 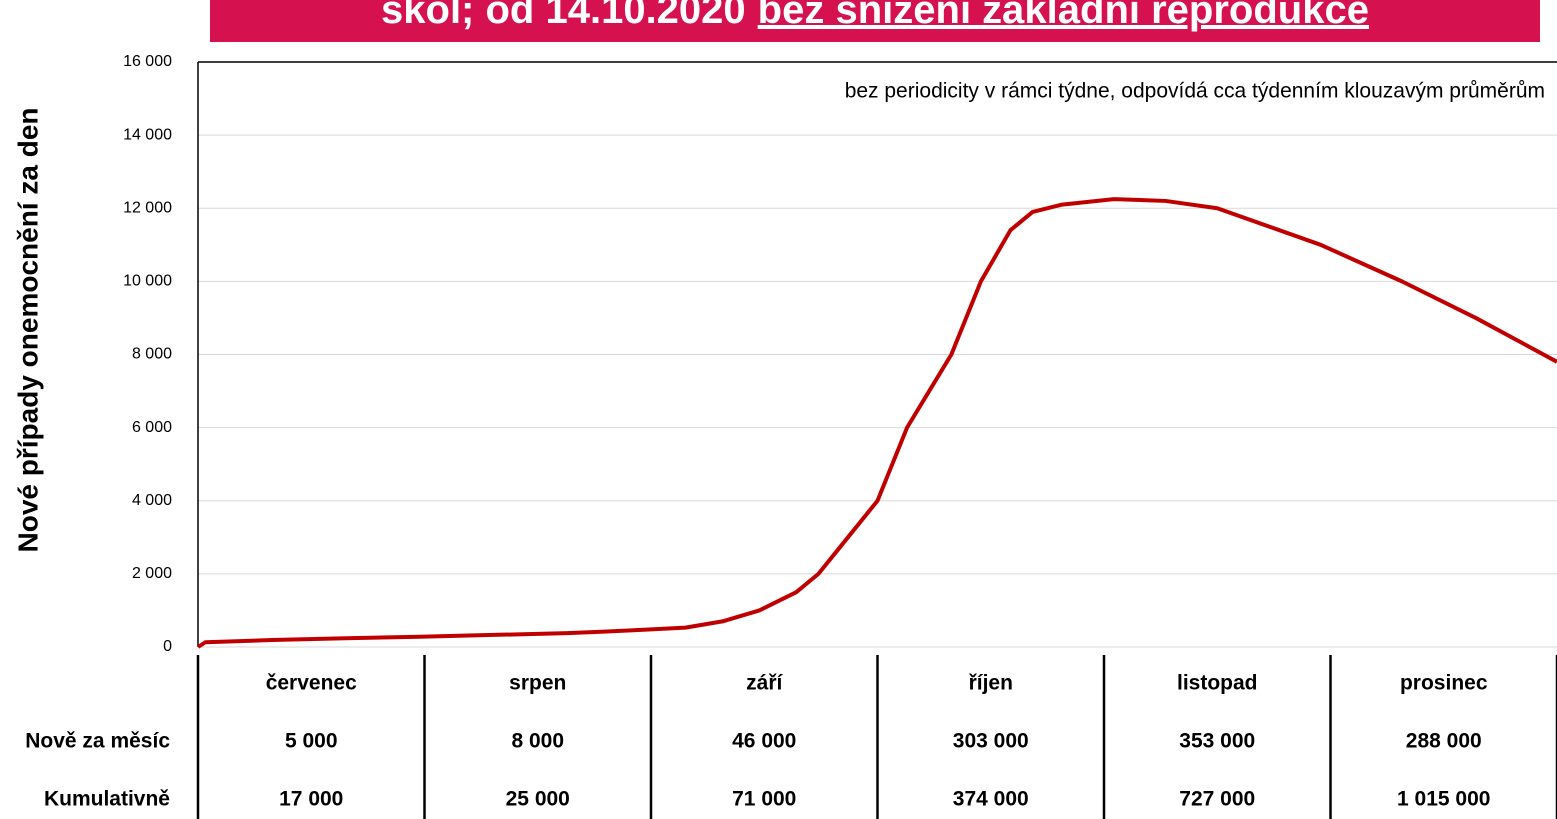 What do you see at coordinates (152, 354) in the screenshot?
I see `y-tick-label: 8 000` at bounding box center [152, 354].